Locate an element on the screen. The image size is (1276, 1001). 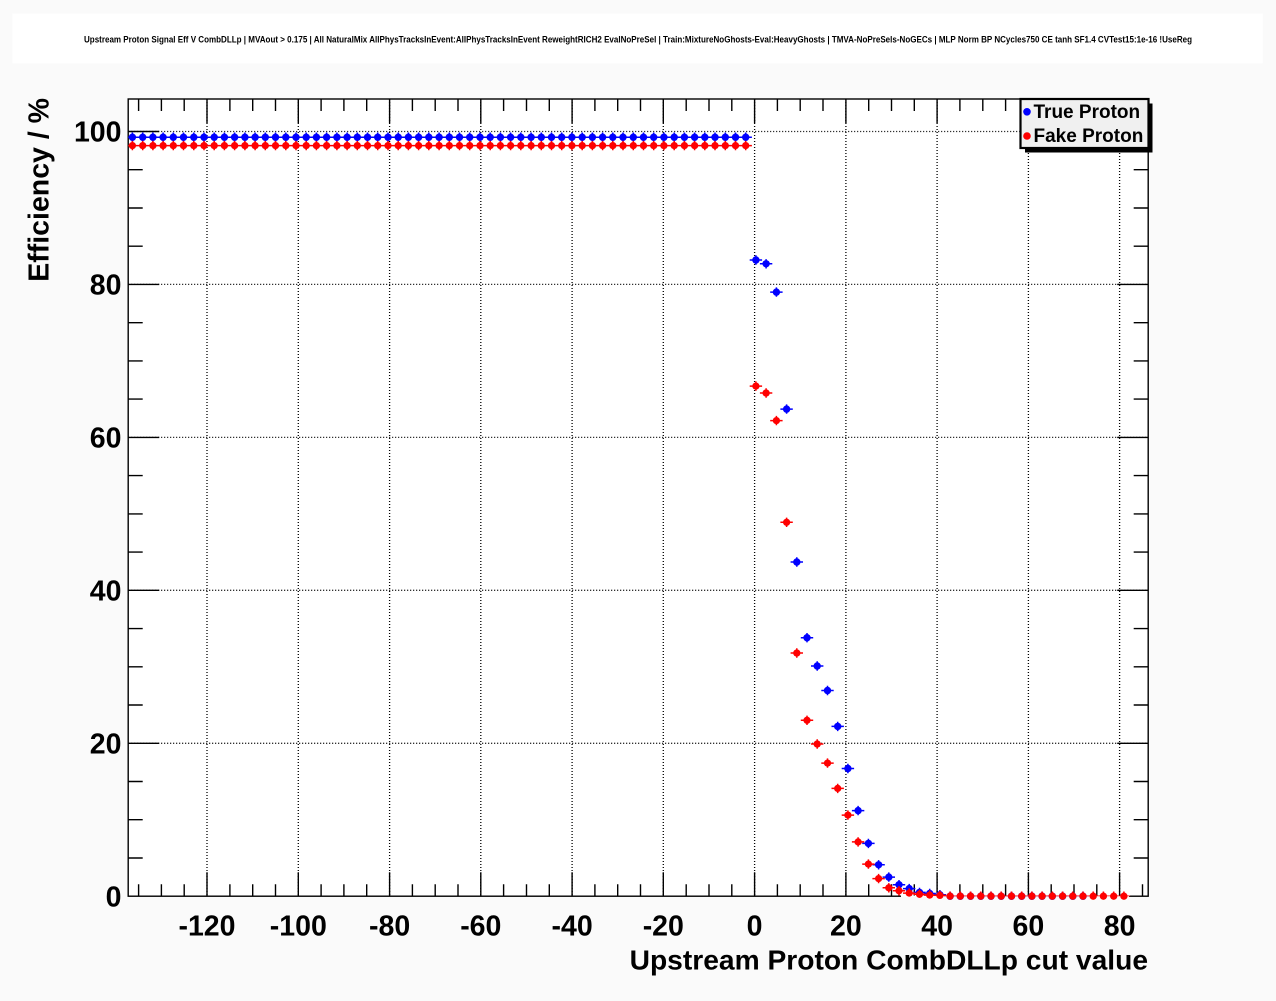
svg-text: -100 is located at coordinates (298, 927).